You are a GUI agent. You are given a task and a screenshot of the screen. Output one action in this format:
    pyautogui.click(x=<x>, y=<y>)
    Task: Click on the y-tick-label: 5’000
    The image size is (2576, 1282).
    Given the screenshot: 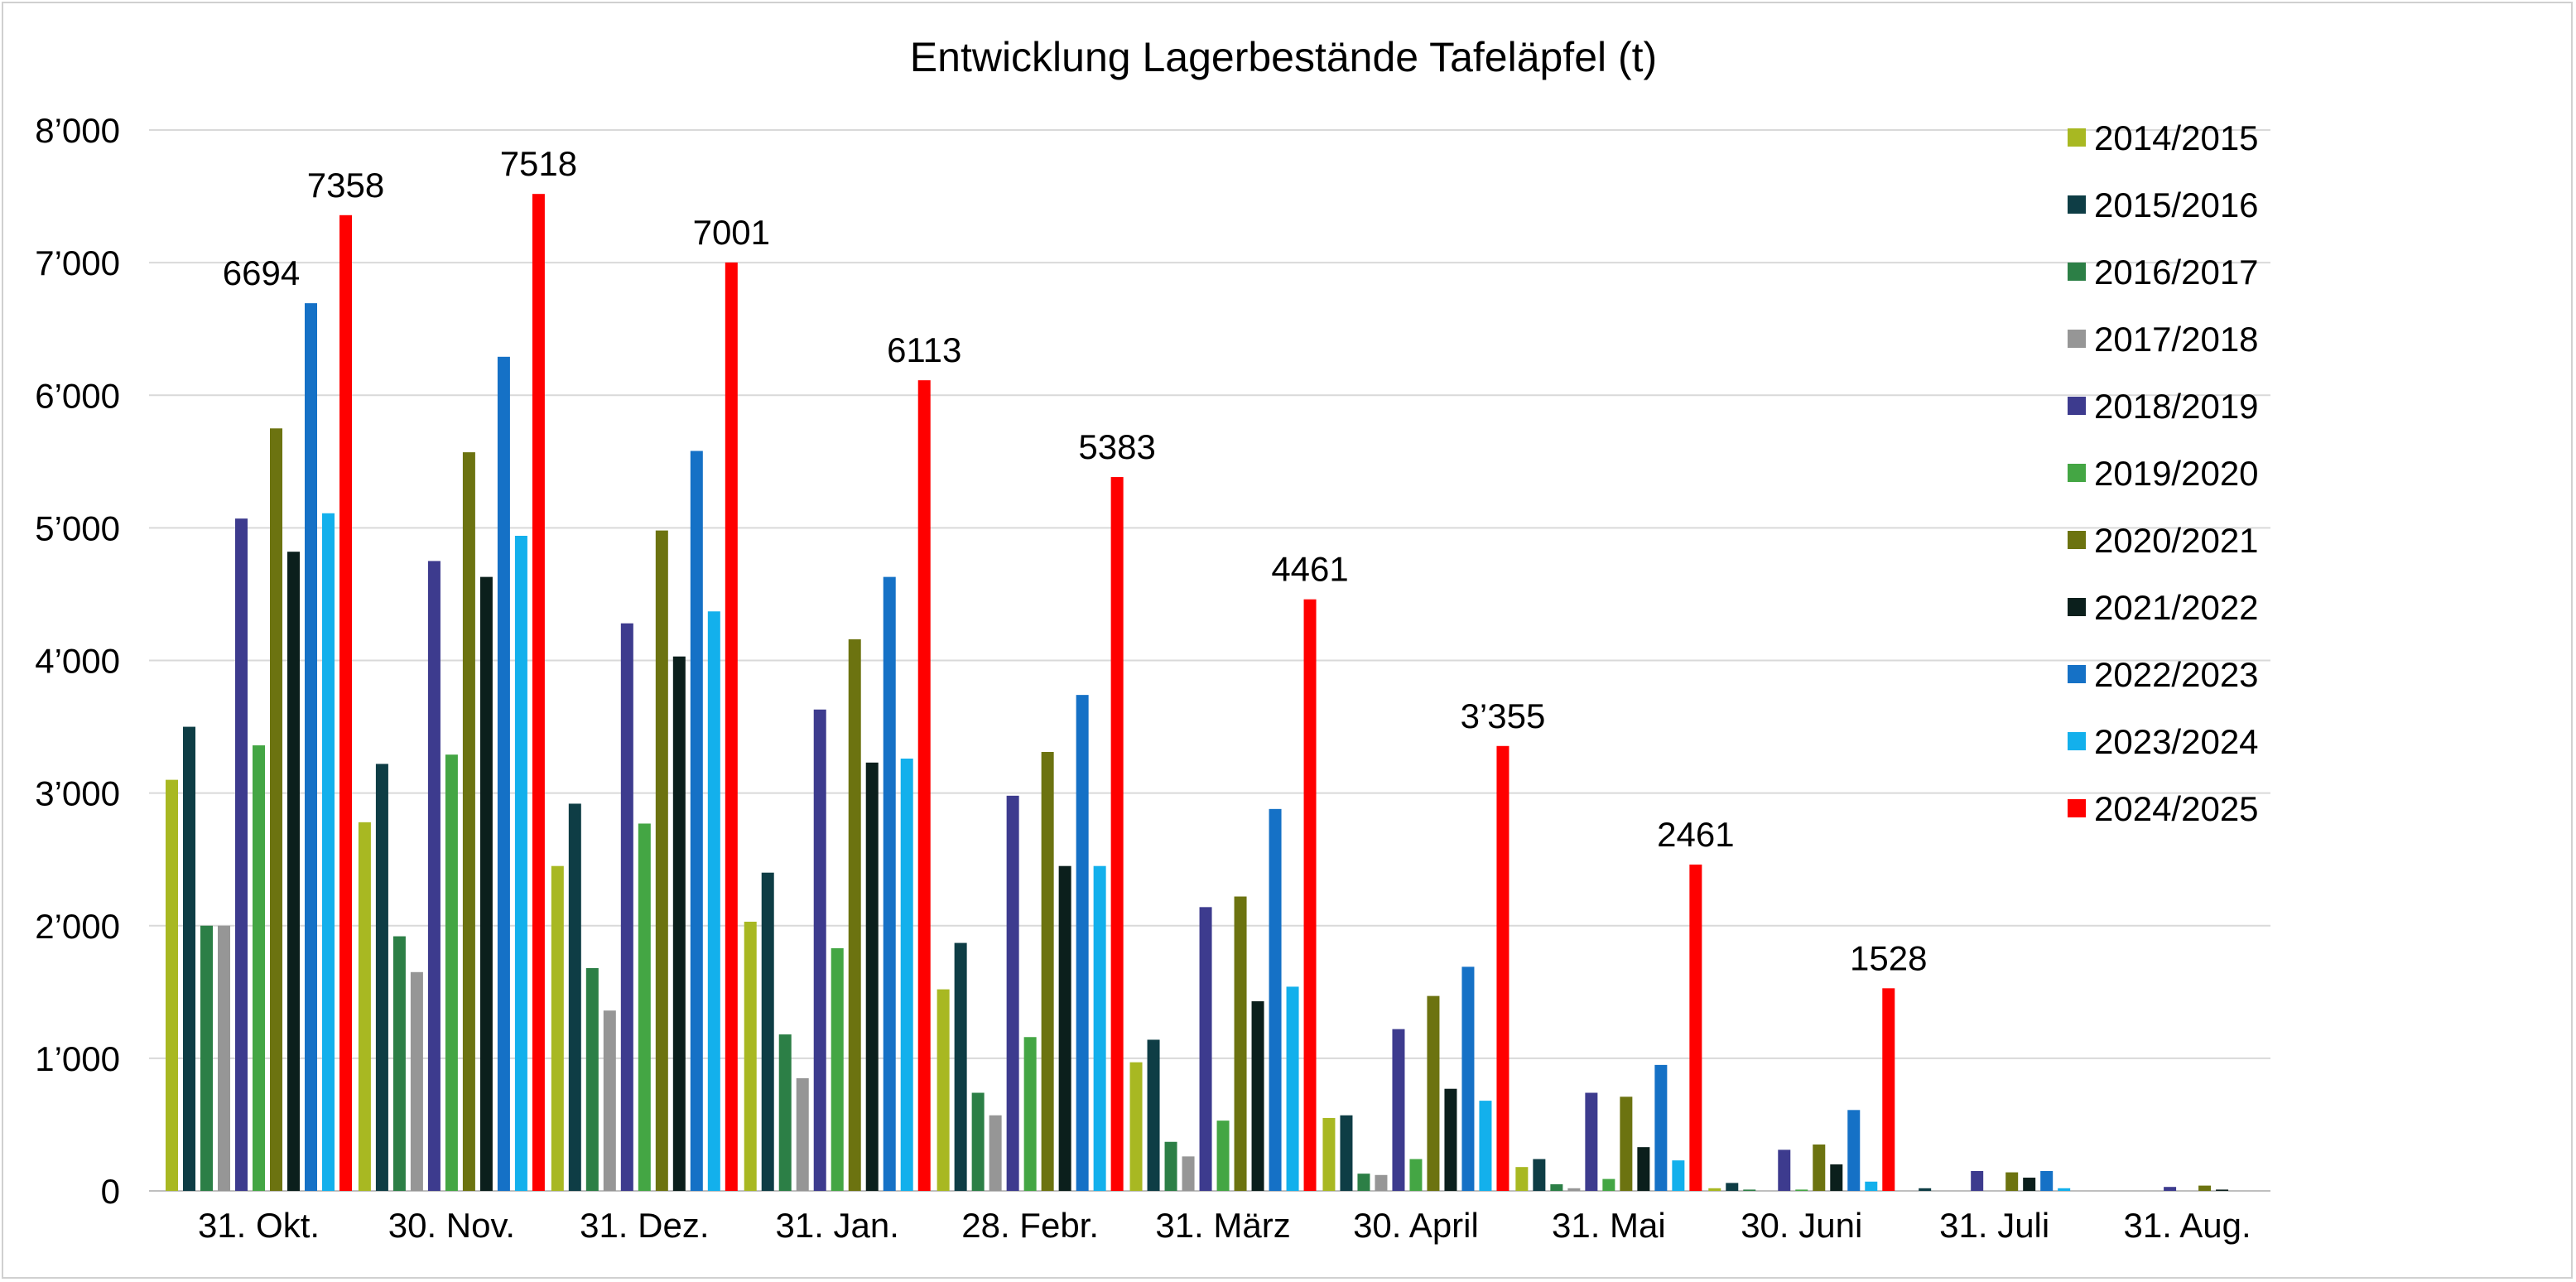 What is the action you would take?
    pyautogui.click(x=77, y=527)
    